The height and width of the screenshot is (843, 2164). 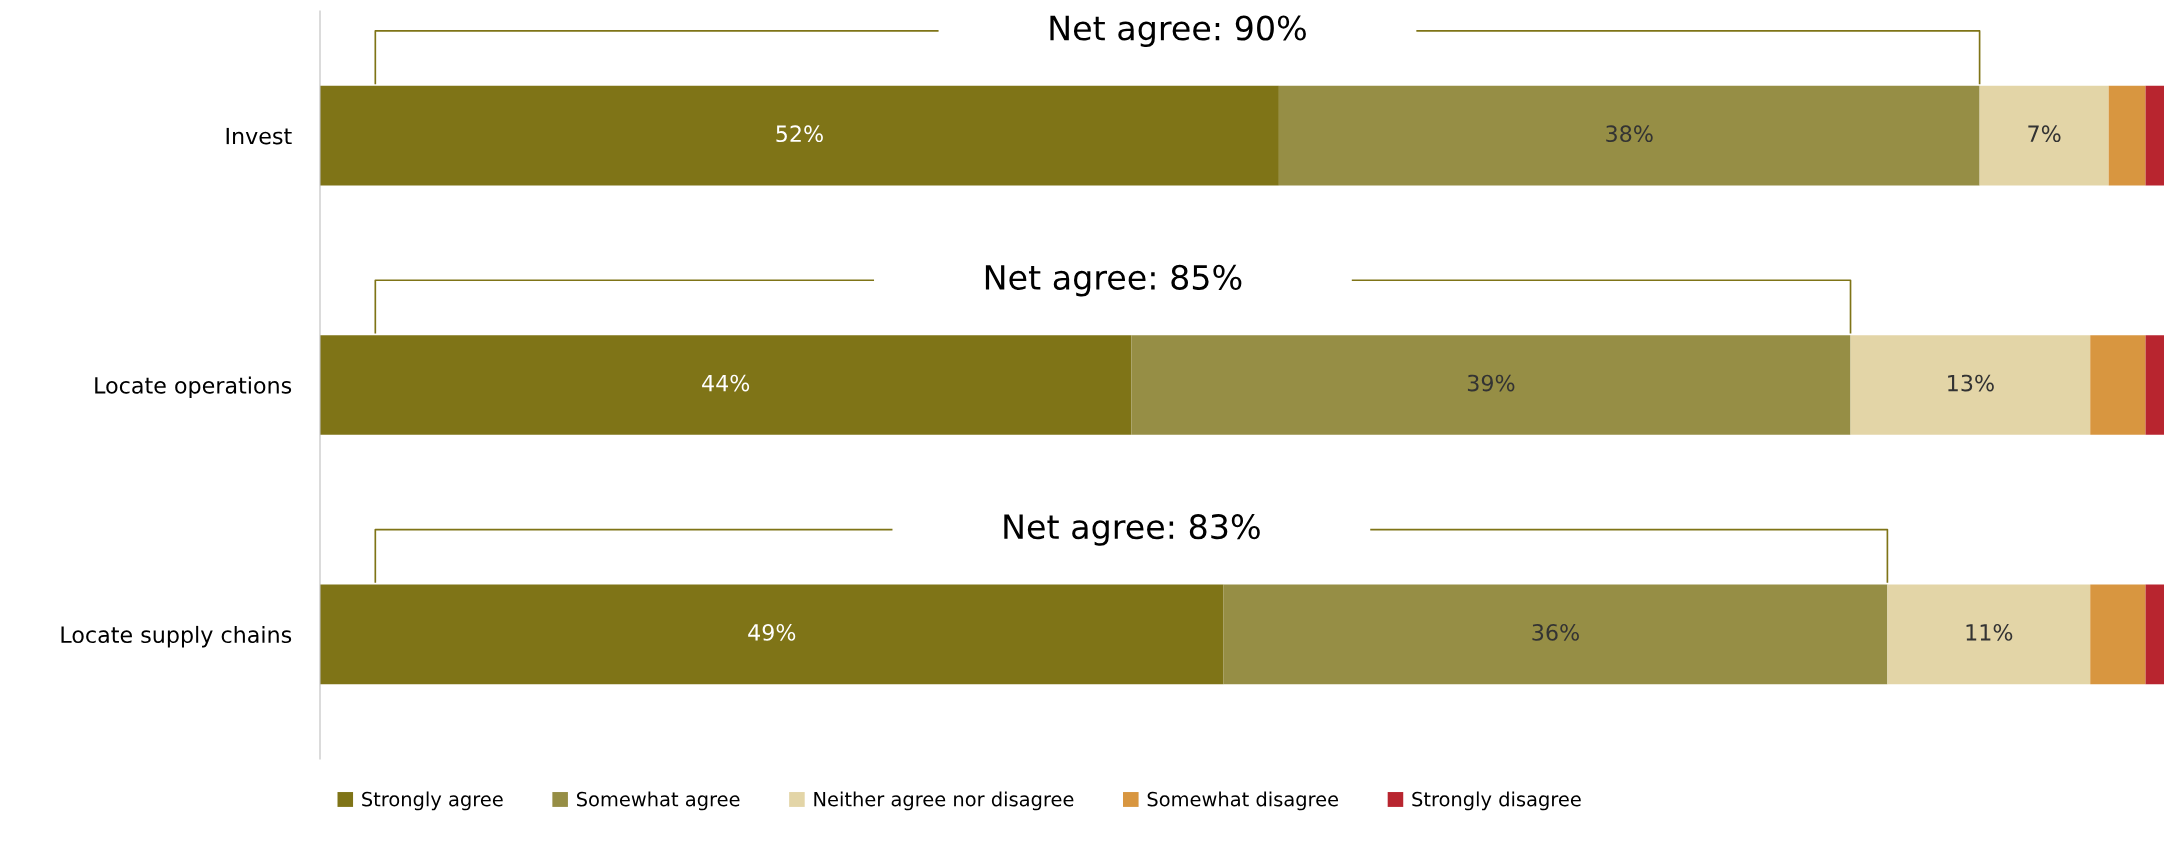 What do you see at coordinates (1243, 801) in the screenshot?
I see `legend-label: Somewhat disagree` at bounding box center [1243, 801].